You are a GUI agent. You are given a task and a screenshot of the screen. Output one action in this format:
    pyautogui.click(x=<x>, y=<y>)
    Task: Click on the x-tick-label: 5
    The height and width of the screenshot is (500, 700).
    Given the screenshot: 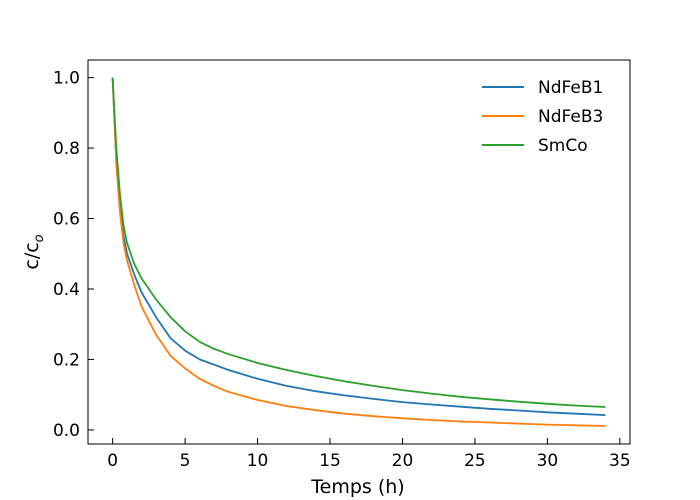 What is the action you would take?
    pyautogui.click(x=185, y=461)
    